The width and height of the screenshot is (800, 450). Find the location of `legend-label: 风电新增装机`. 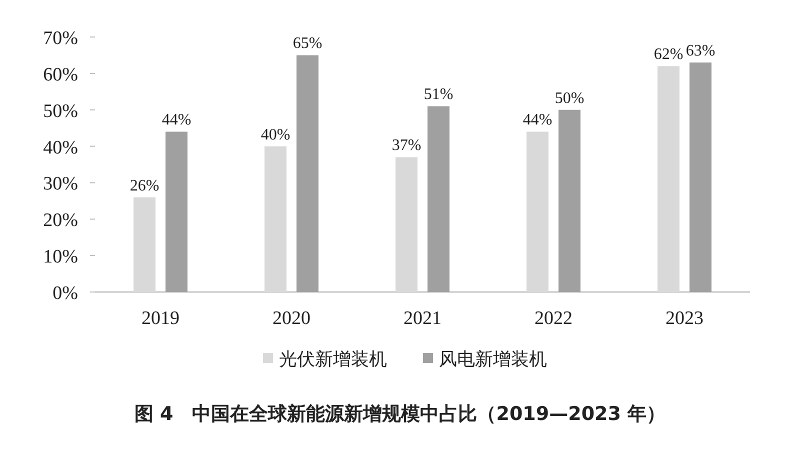

legend-label: 风电新增装机 is located at coordinates (493, 359).